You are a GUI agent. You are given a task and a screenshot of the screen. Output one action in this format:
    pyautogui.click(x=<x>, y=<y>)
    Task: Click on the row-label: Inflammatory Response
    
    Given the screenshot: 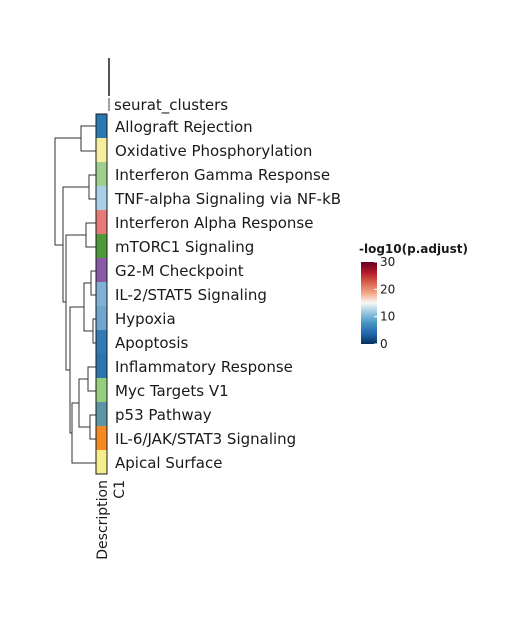 What is the action you would take?
    pyautogui.click(x=204, y=367)
    